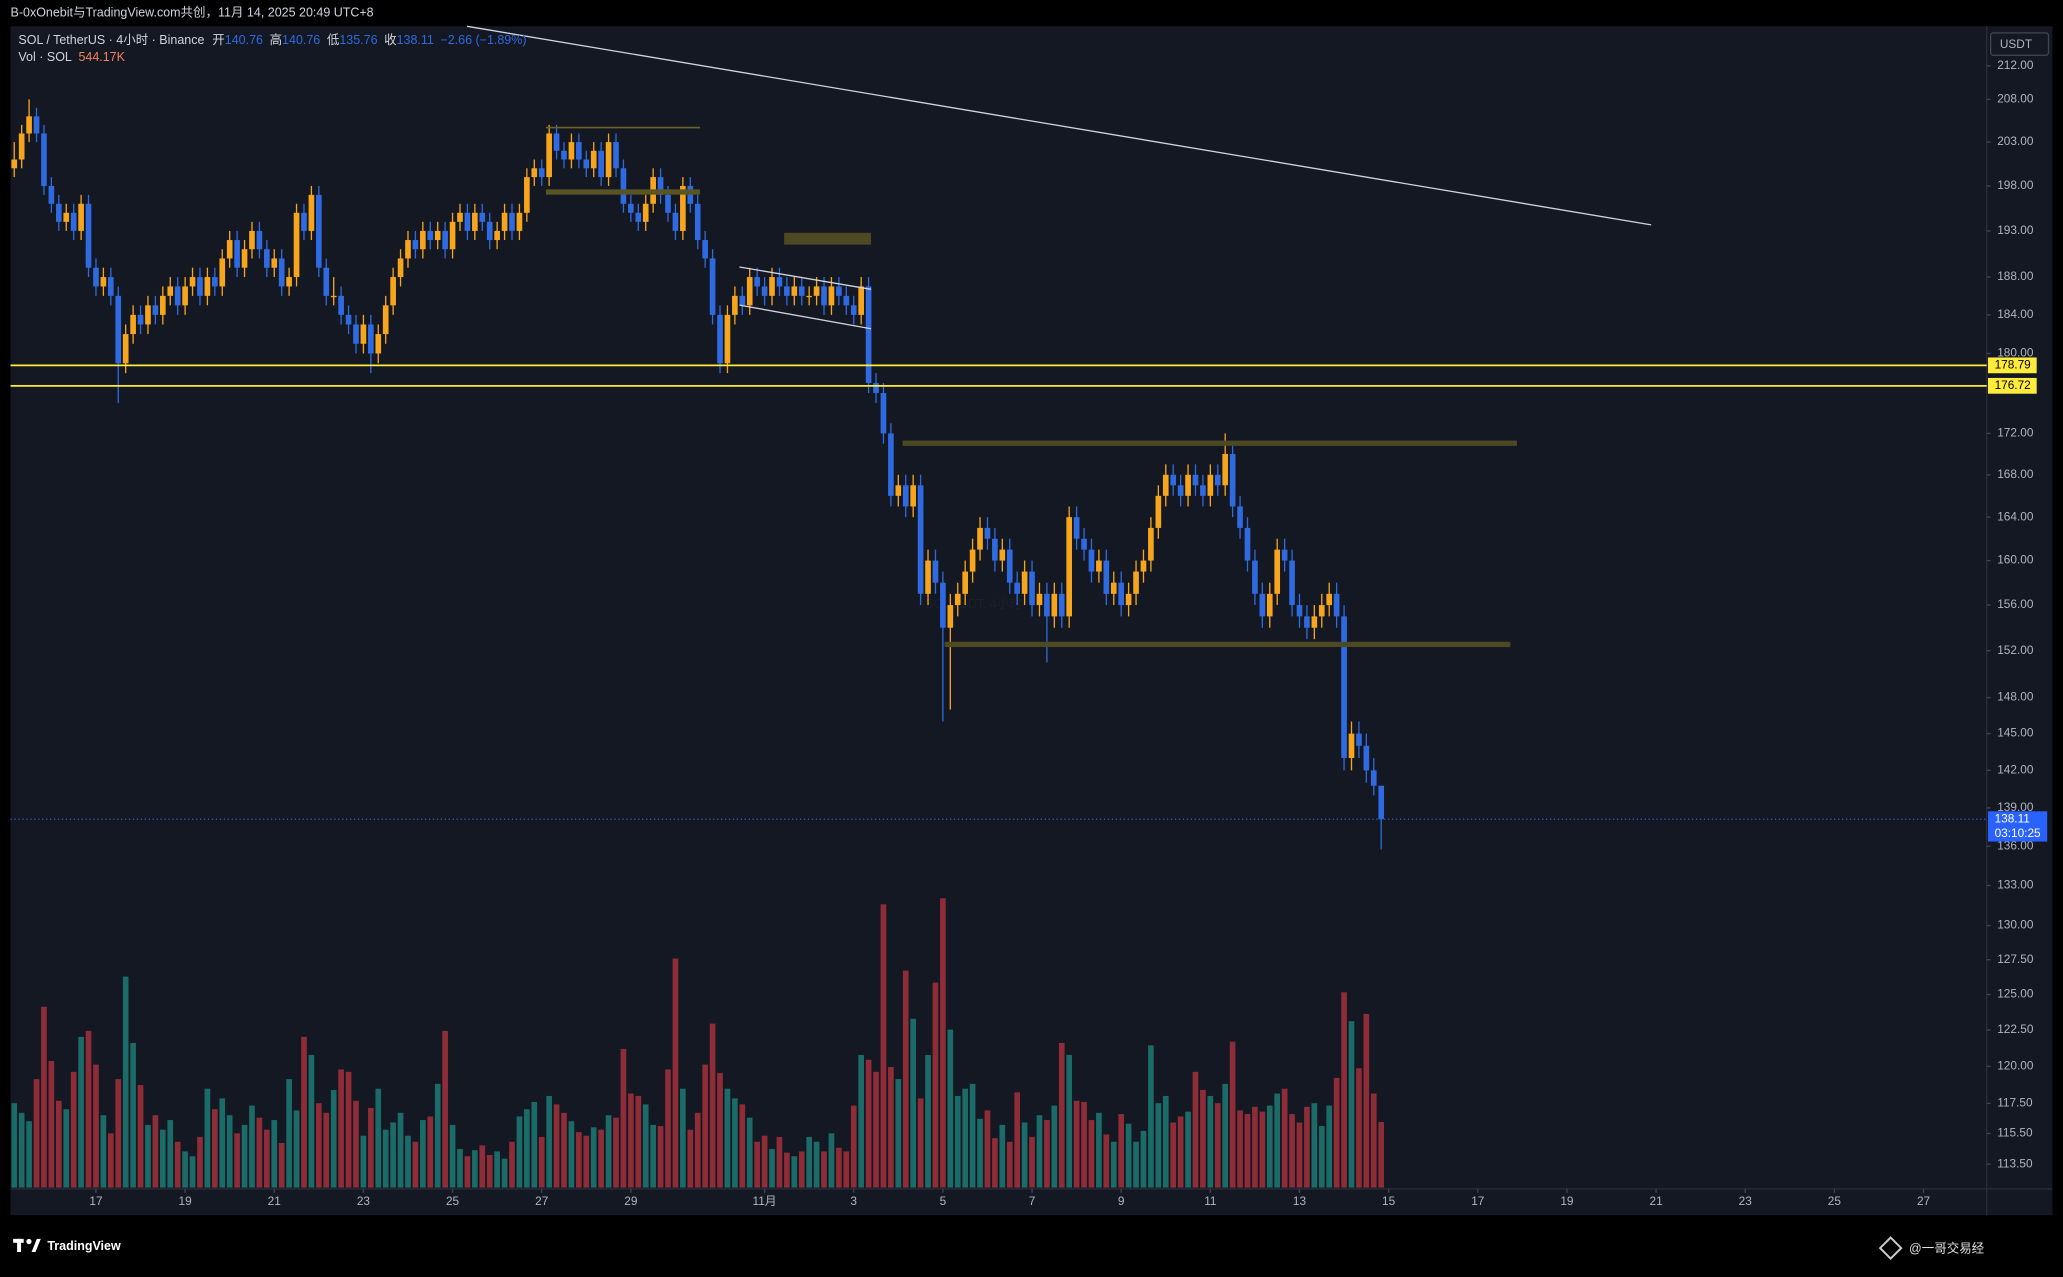 Image resolution: width=2063 pixels, height=1277 pixels. I want to click on x-tick-label: 3, so click(853, 1201).